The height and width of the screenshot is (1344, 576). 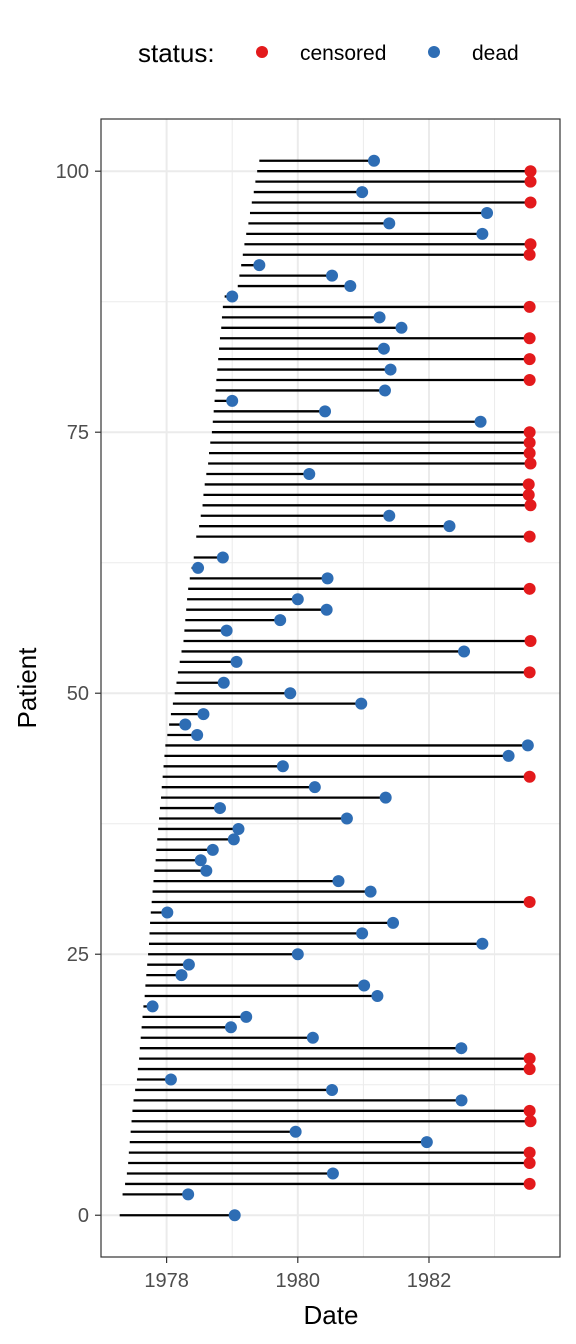 I want to click on x-tick-label: 1978, so click(x=166, y=1281).